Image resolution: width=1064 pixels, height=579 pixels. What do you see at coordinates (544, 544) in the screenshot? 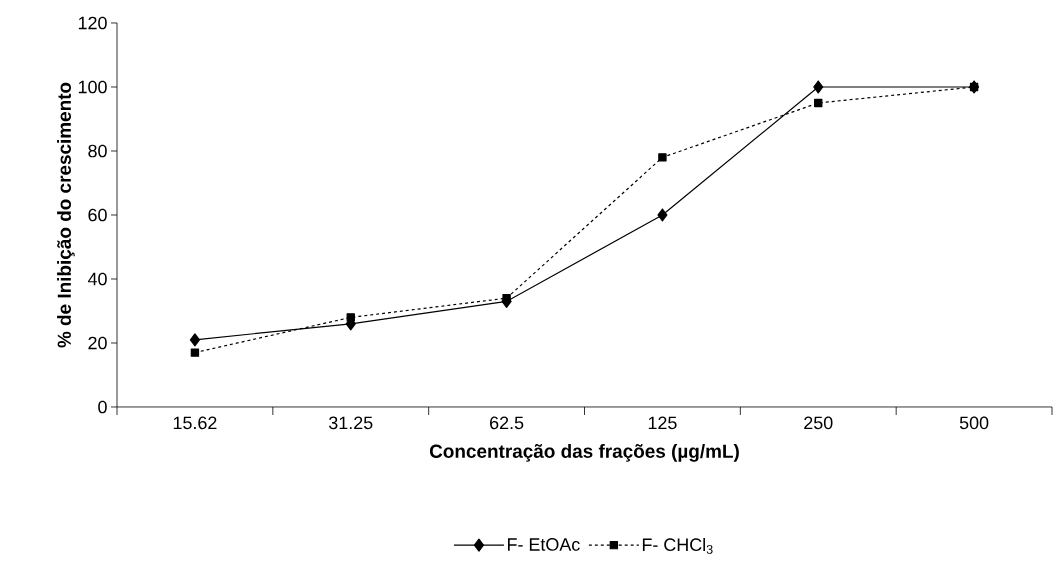
I see `legend-label: F- EtOAc` at bounding box center [544, 544].